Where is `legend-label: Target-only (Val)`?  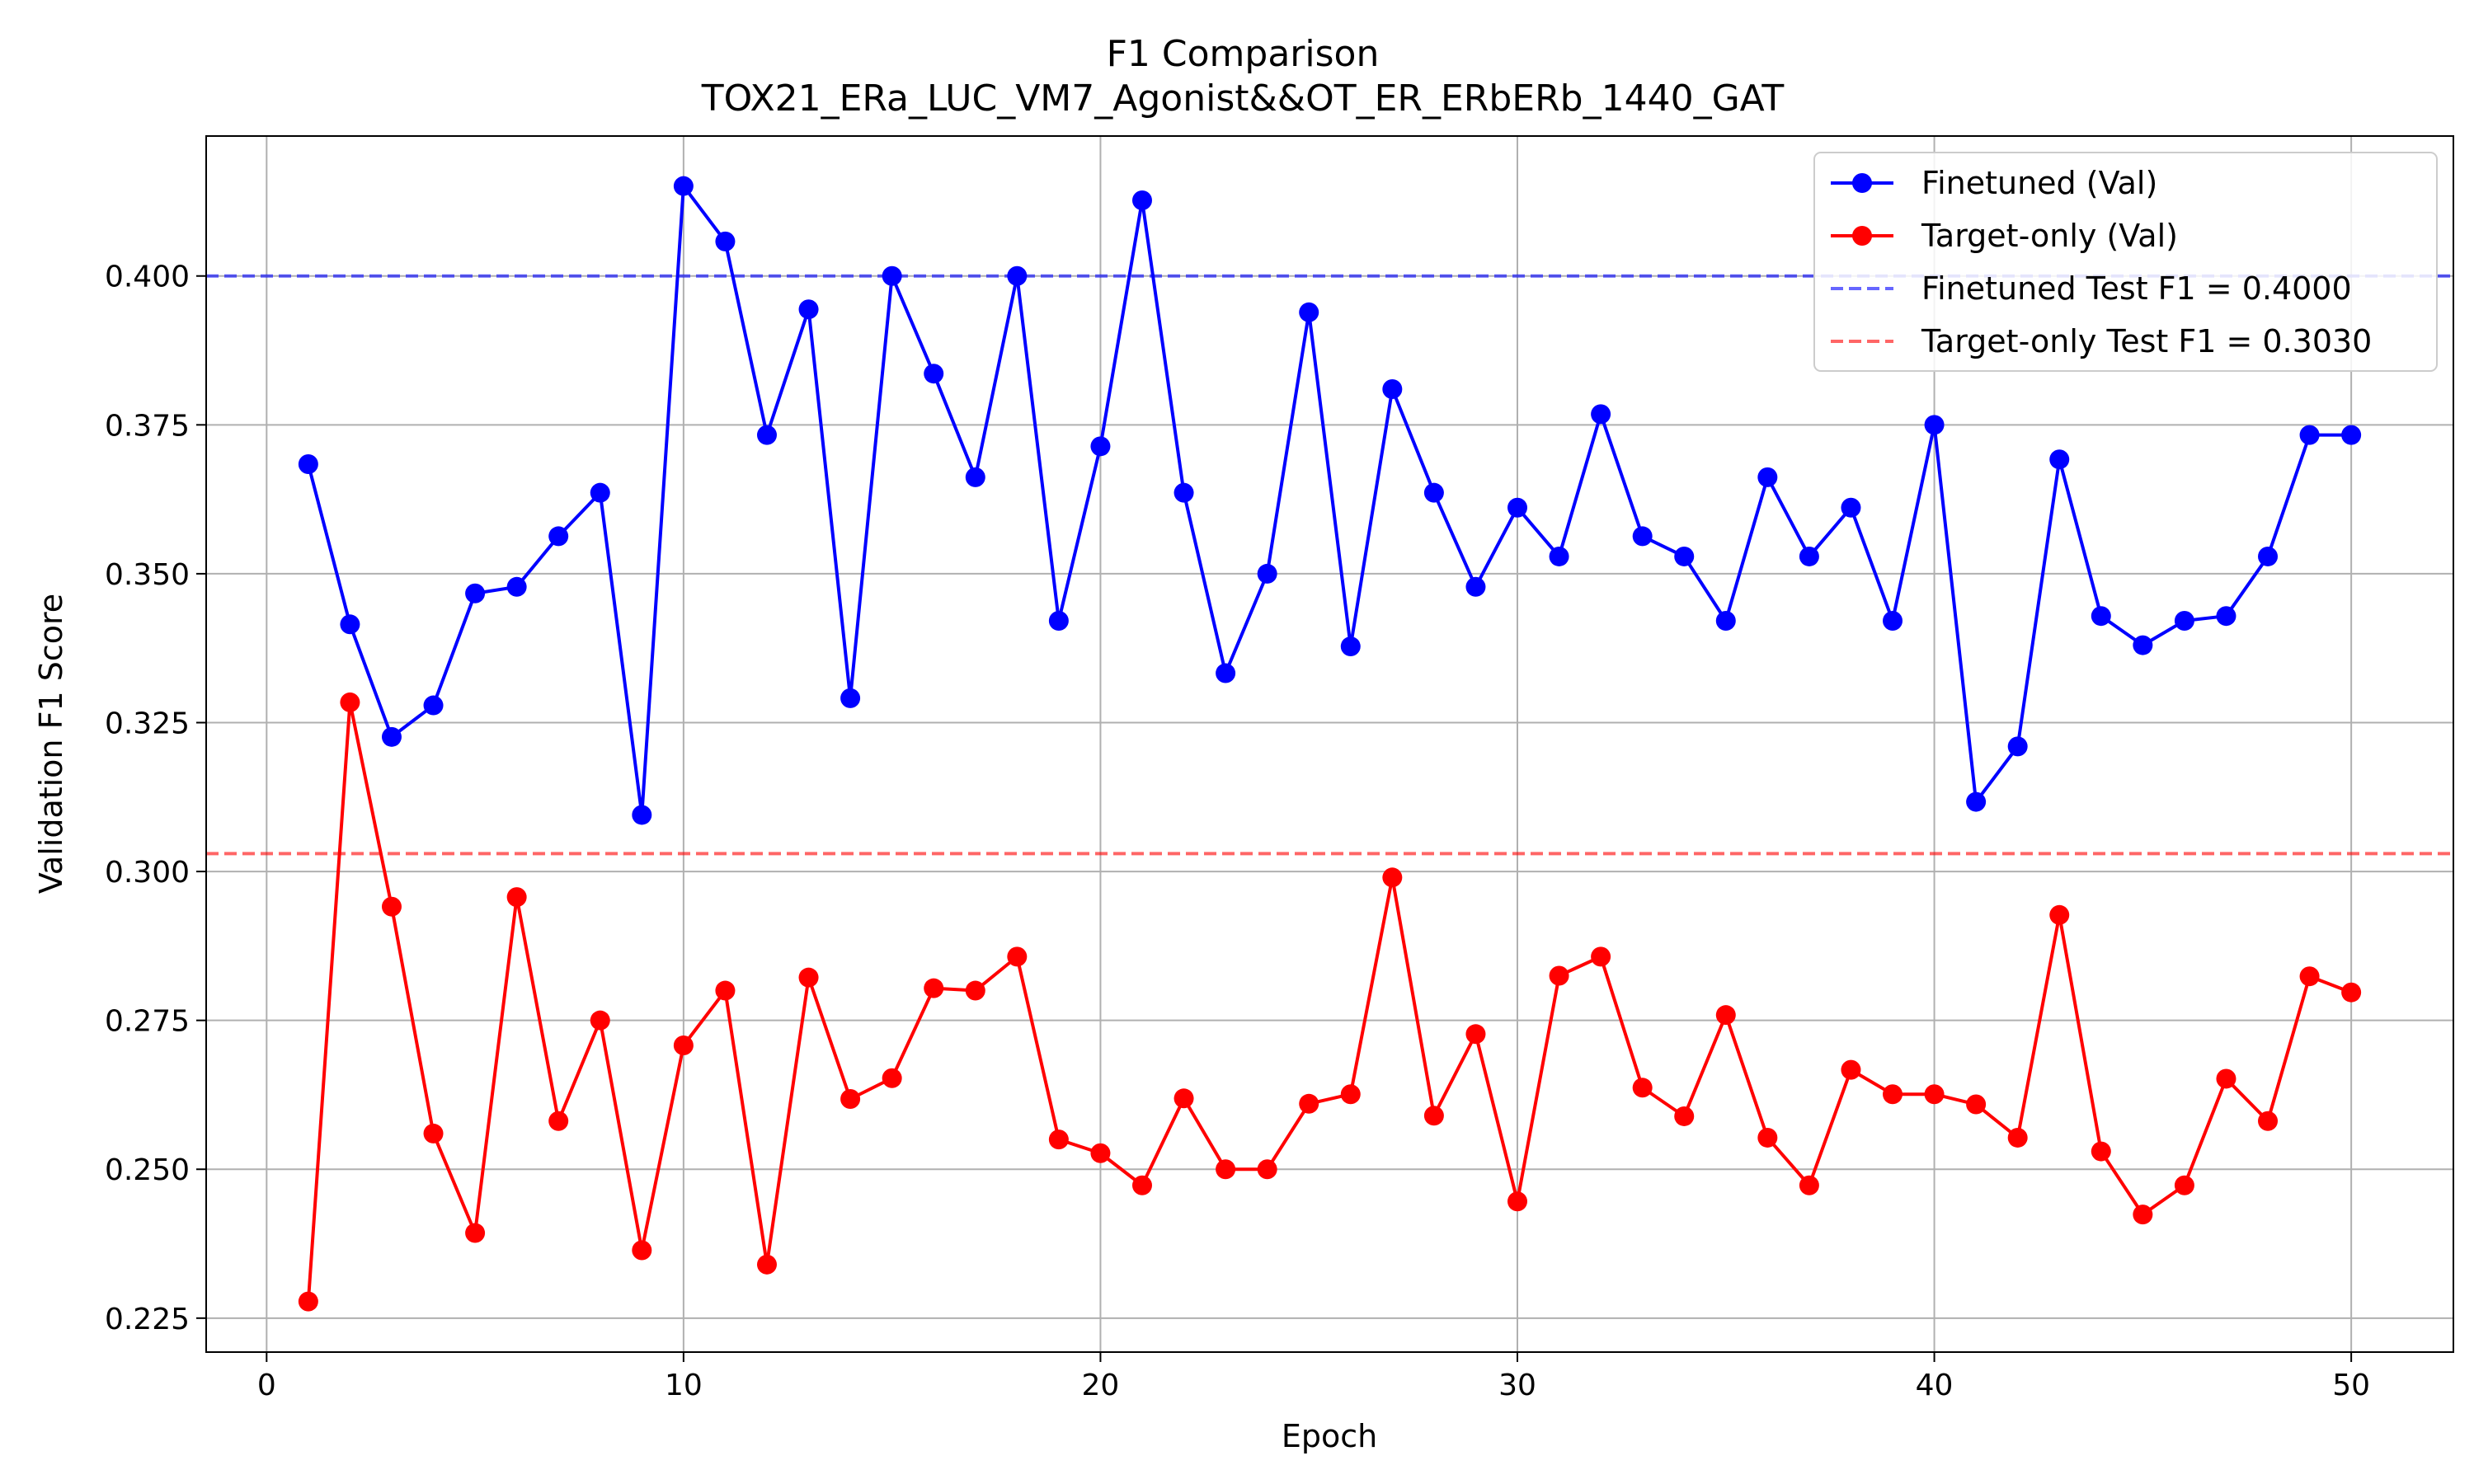 legend-label: Target-only (Val) is located at coordinates (2049, 236).